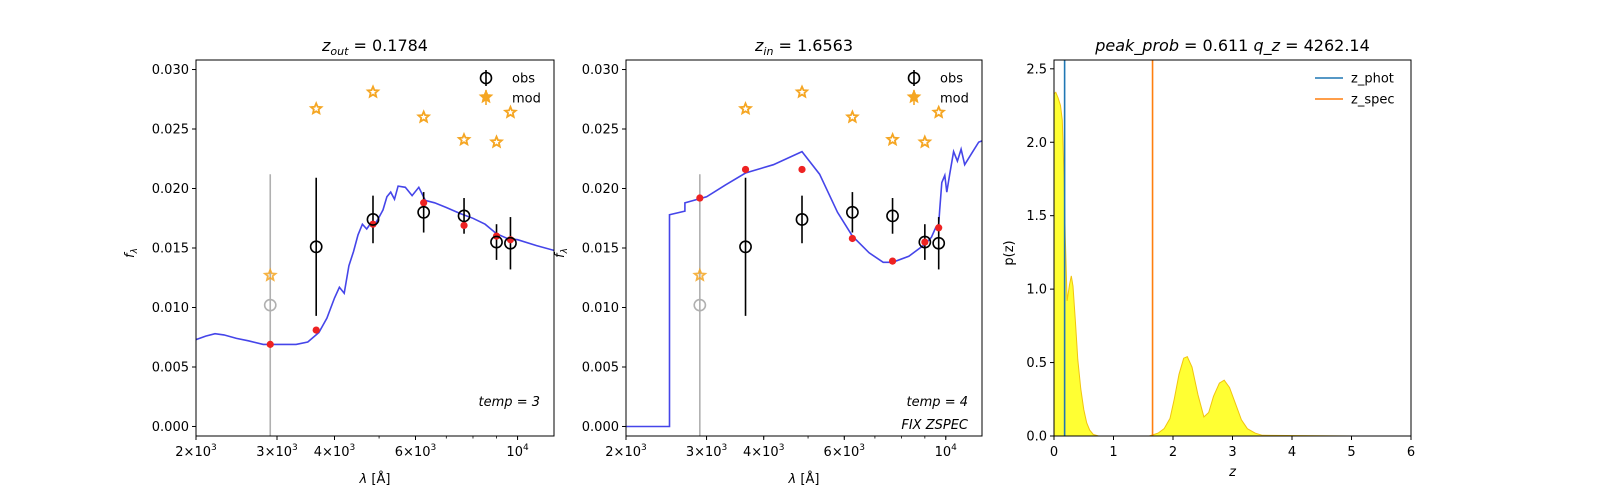 This screenshot has height=500, width=1600. What do you see at coordinates (1036, 437) in the screenshot?
I see `ytick-label-0: 0.0` at bounding box center [1036, 437].